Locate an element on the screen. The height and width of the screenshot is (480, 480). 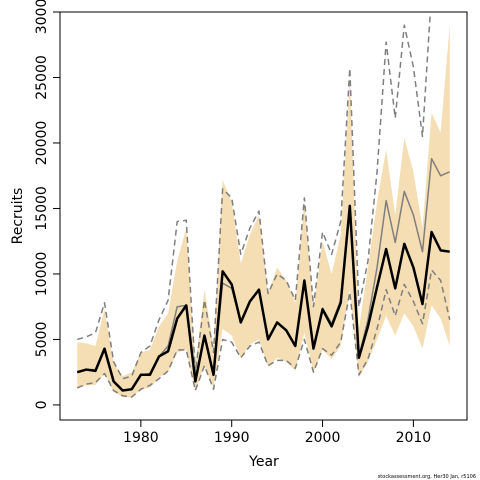
footnote: stockassessment.org, Her30 Jan, r5106 is located at coordinates (427, 477).